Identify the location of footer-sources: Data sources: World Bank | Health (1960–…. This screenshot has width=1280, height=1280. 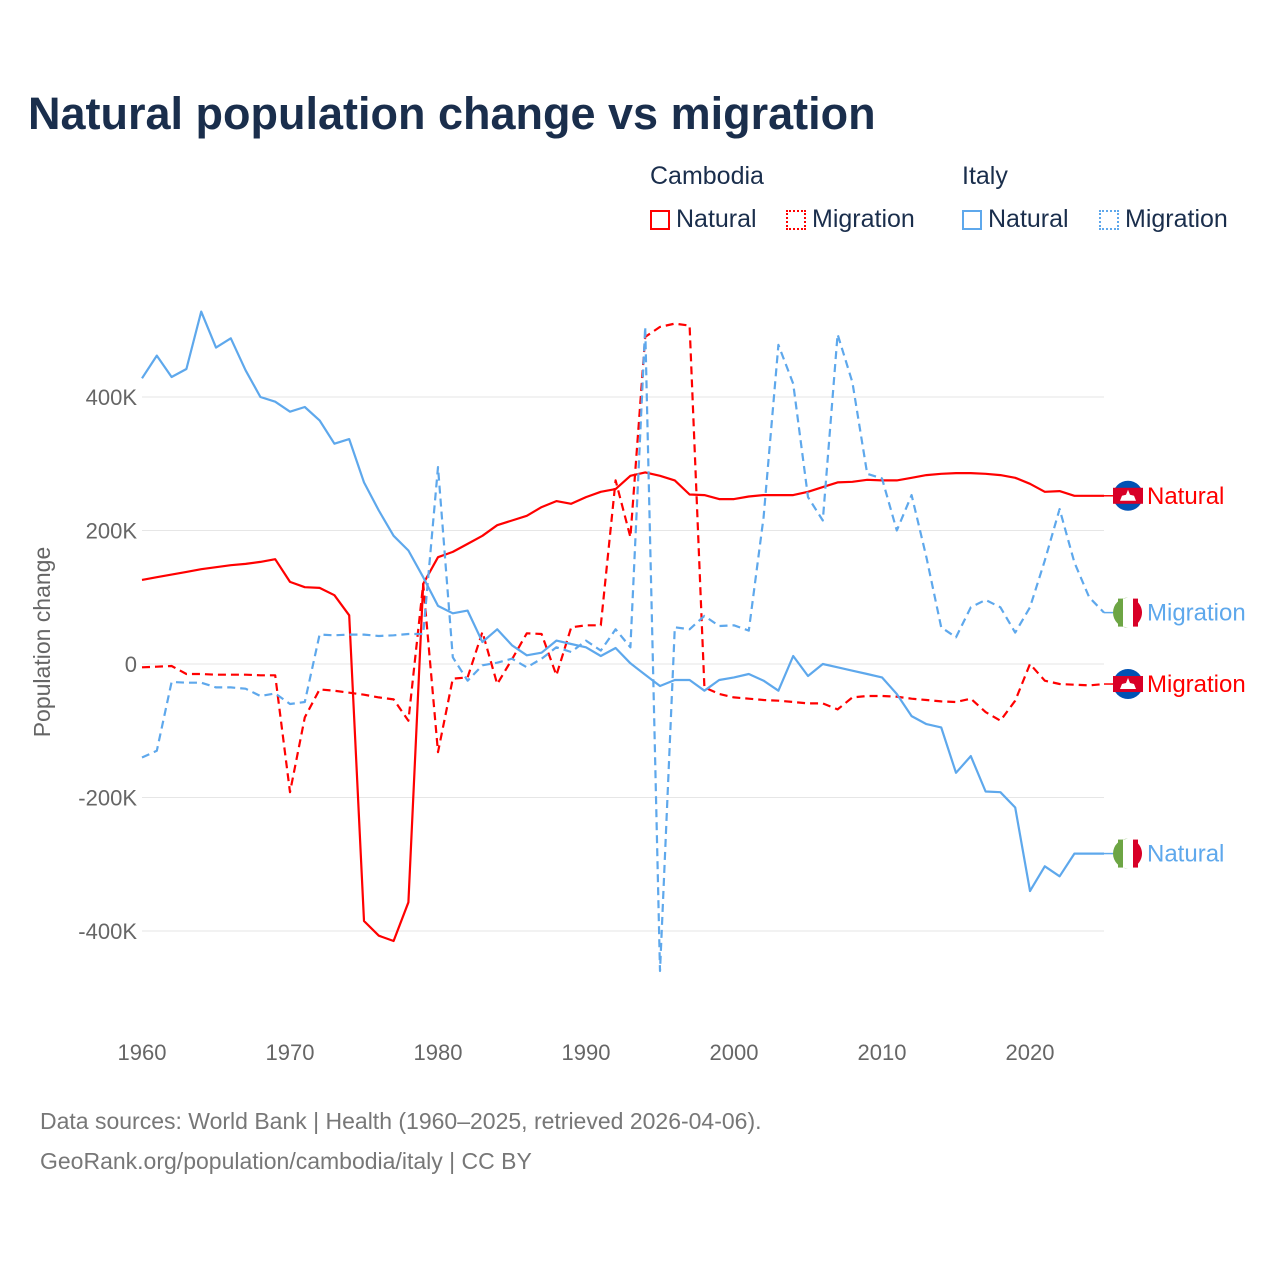
(401, 1121).